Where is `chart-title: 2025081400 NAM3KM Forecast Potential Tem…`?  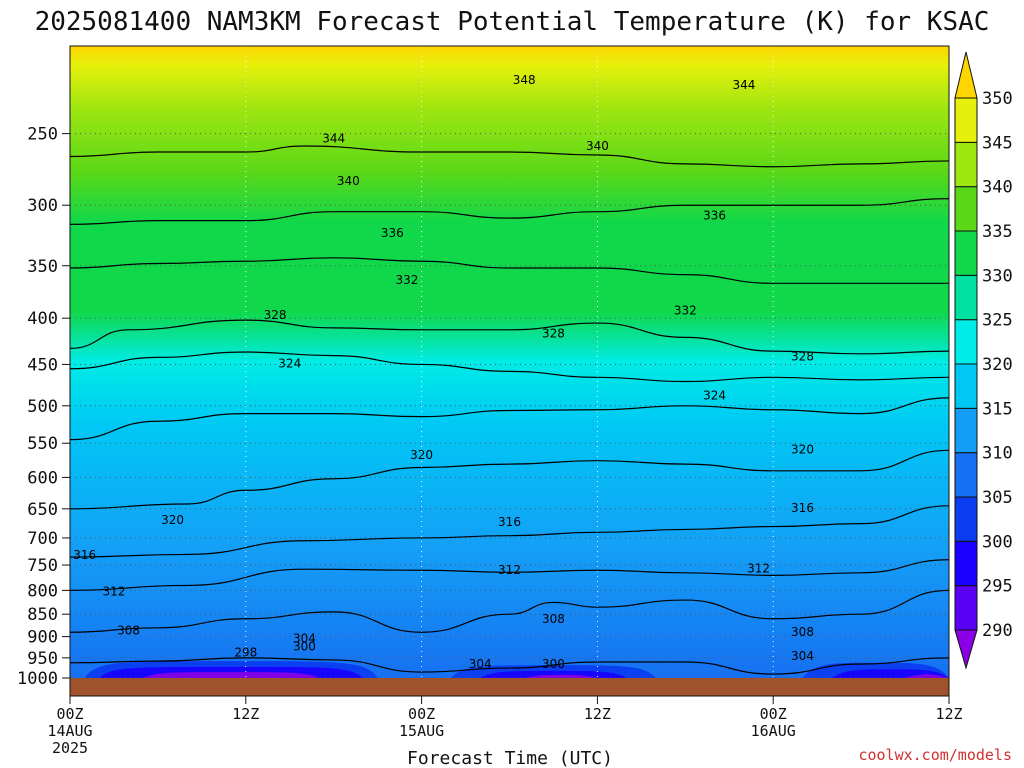 chart-title: 2025081400 NAM3KM Forecast Potential Tem… is located at coordinates (512, 22).